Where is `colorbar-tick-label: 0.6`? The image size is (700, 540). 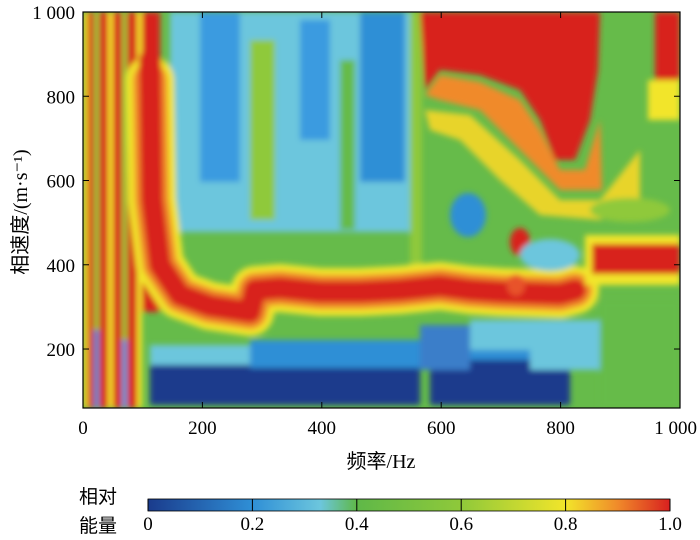 colorbar-tick-label: 0.6 is located at coordinates (461, 524).